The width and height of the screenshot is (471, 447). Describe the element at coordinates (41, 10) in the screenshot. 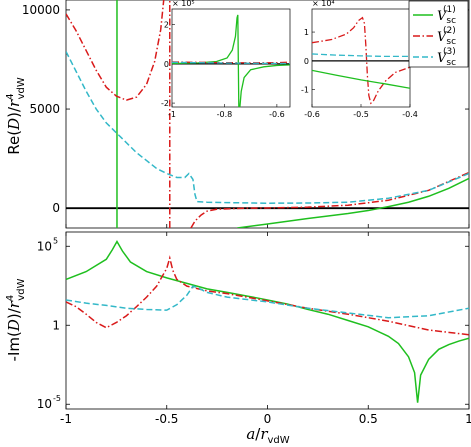

I see `top-ytick-label: 10000` at that location.